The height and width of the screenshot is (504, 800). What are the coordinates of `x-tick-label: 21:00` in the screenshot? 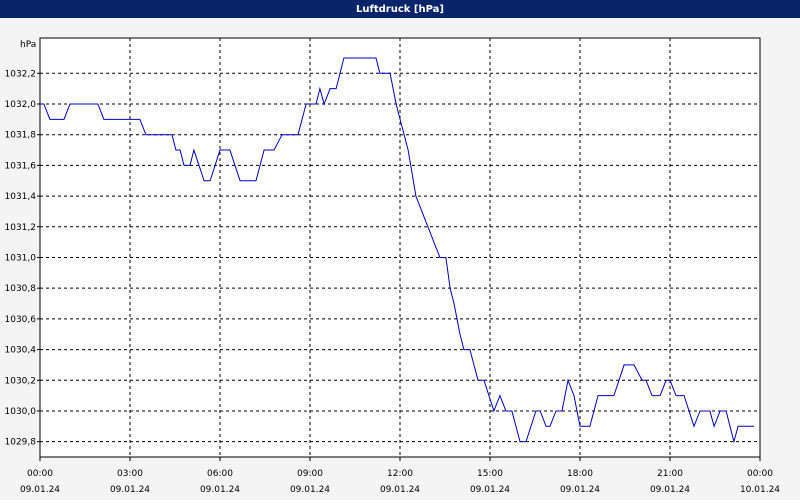 It's located at (670, 474).